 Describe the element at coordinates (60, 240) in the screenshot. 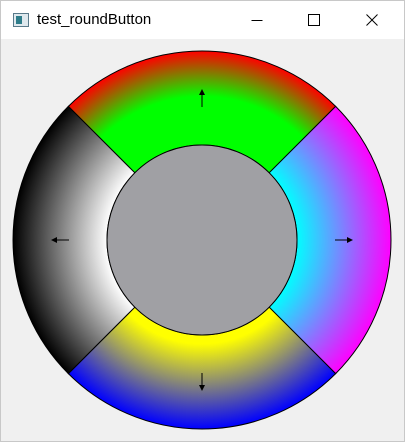

I see `arrow-left-icon` at that location.